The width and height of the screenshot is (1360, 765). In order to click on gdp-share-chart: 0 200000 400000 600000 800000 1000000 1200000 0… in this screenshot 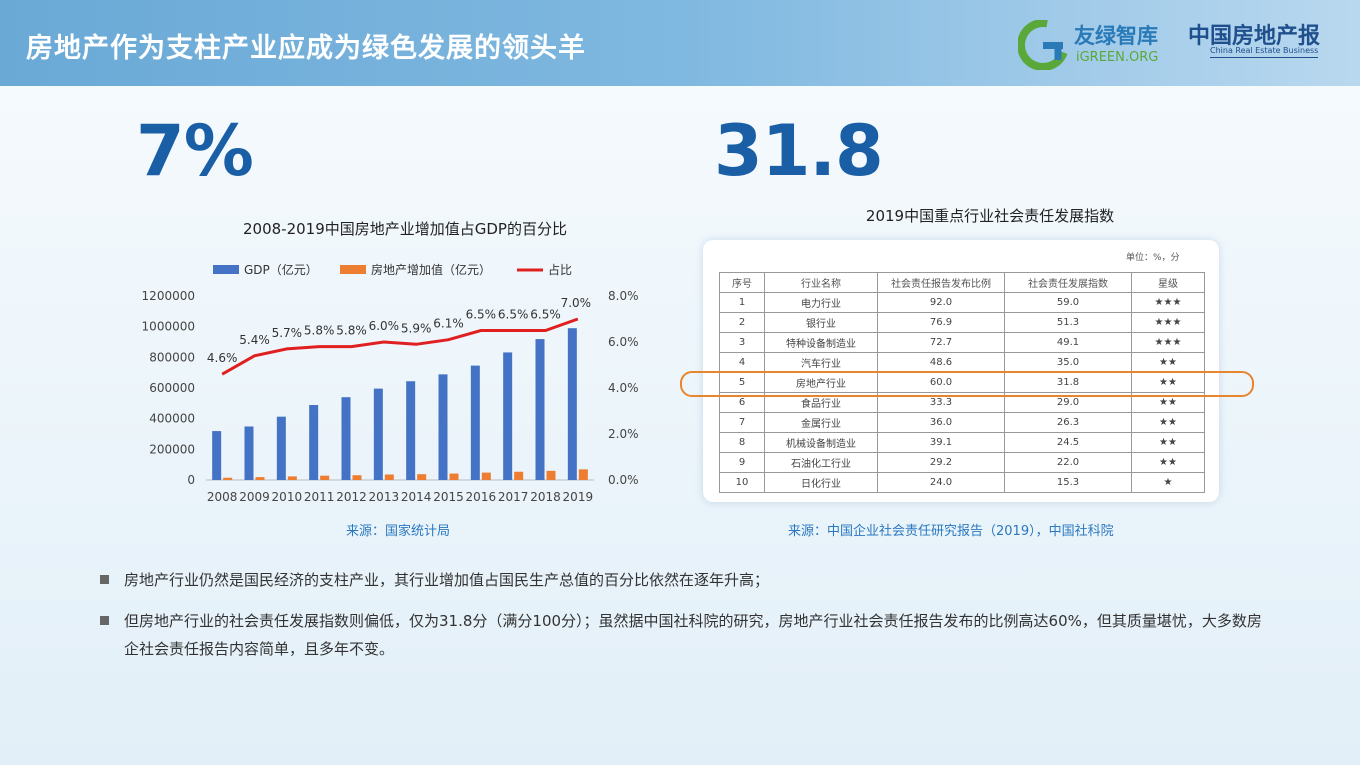, I will do `click(390, 383)`.